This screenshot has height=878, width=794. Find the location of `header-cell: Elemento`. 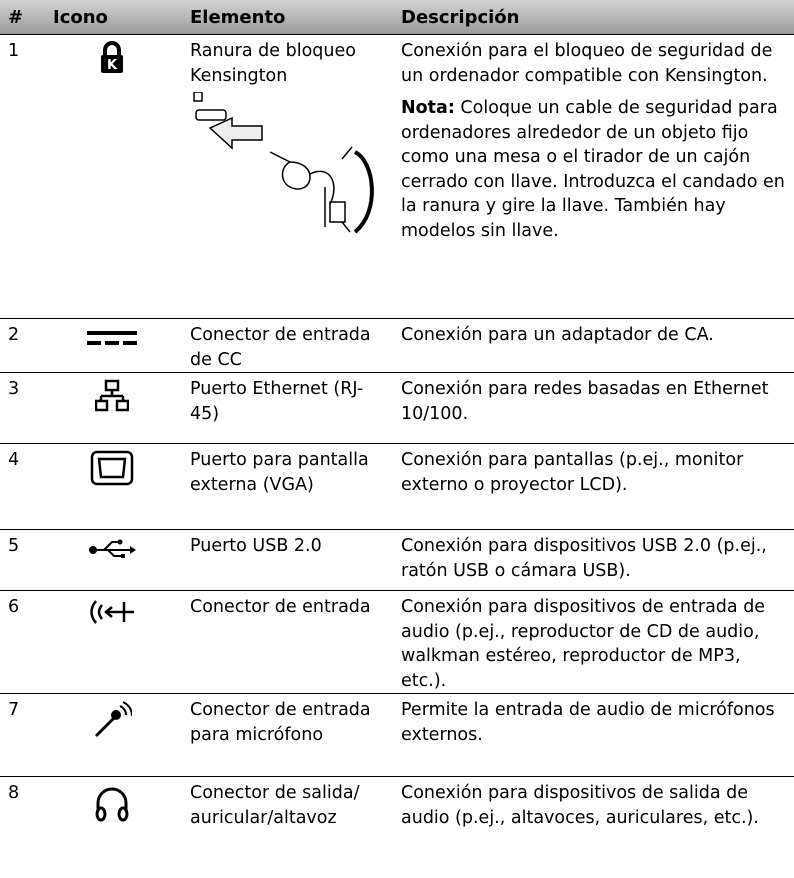

header-cell: Elemento is located at coordinates (287, 17).